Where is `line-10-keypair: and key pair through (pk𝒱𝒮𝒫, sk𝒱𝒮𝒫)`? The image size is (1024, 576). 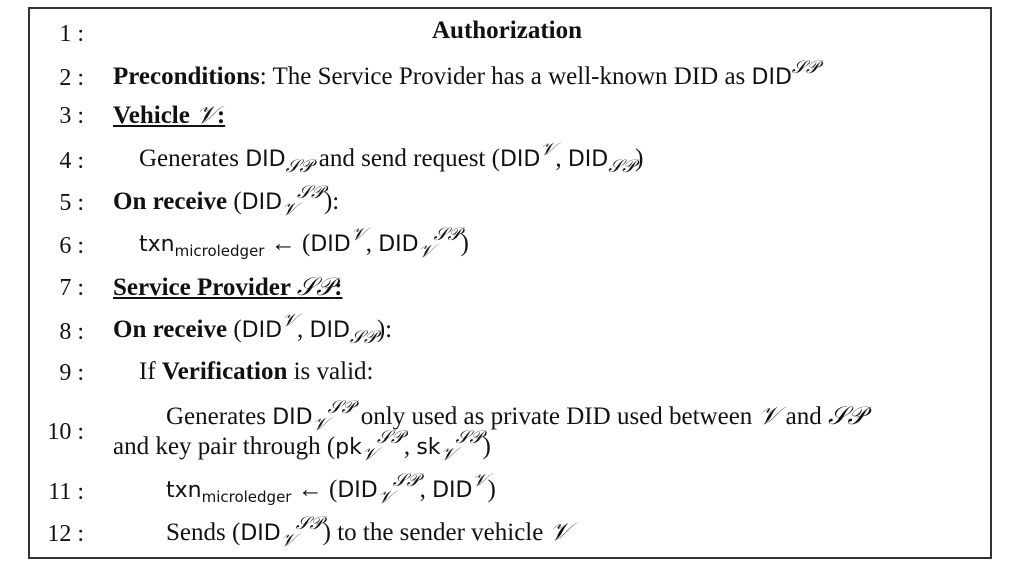 line-10-keypair: and key pair through (pk𝒱𝒮𝒫, sk𝒱𝒮𝒫) is located at coordinates (302, 446).